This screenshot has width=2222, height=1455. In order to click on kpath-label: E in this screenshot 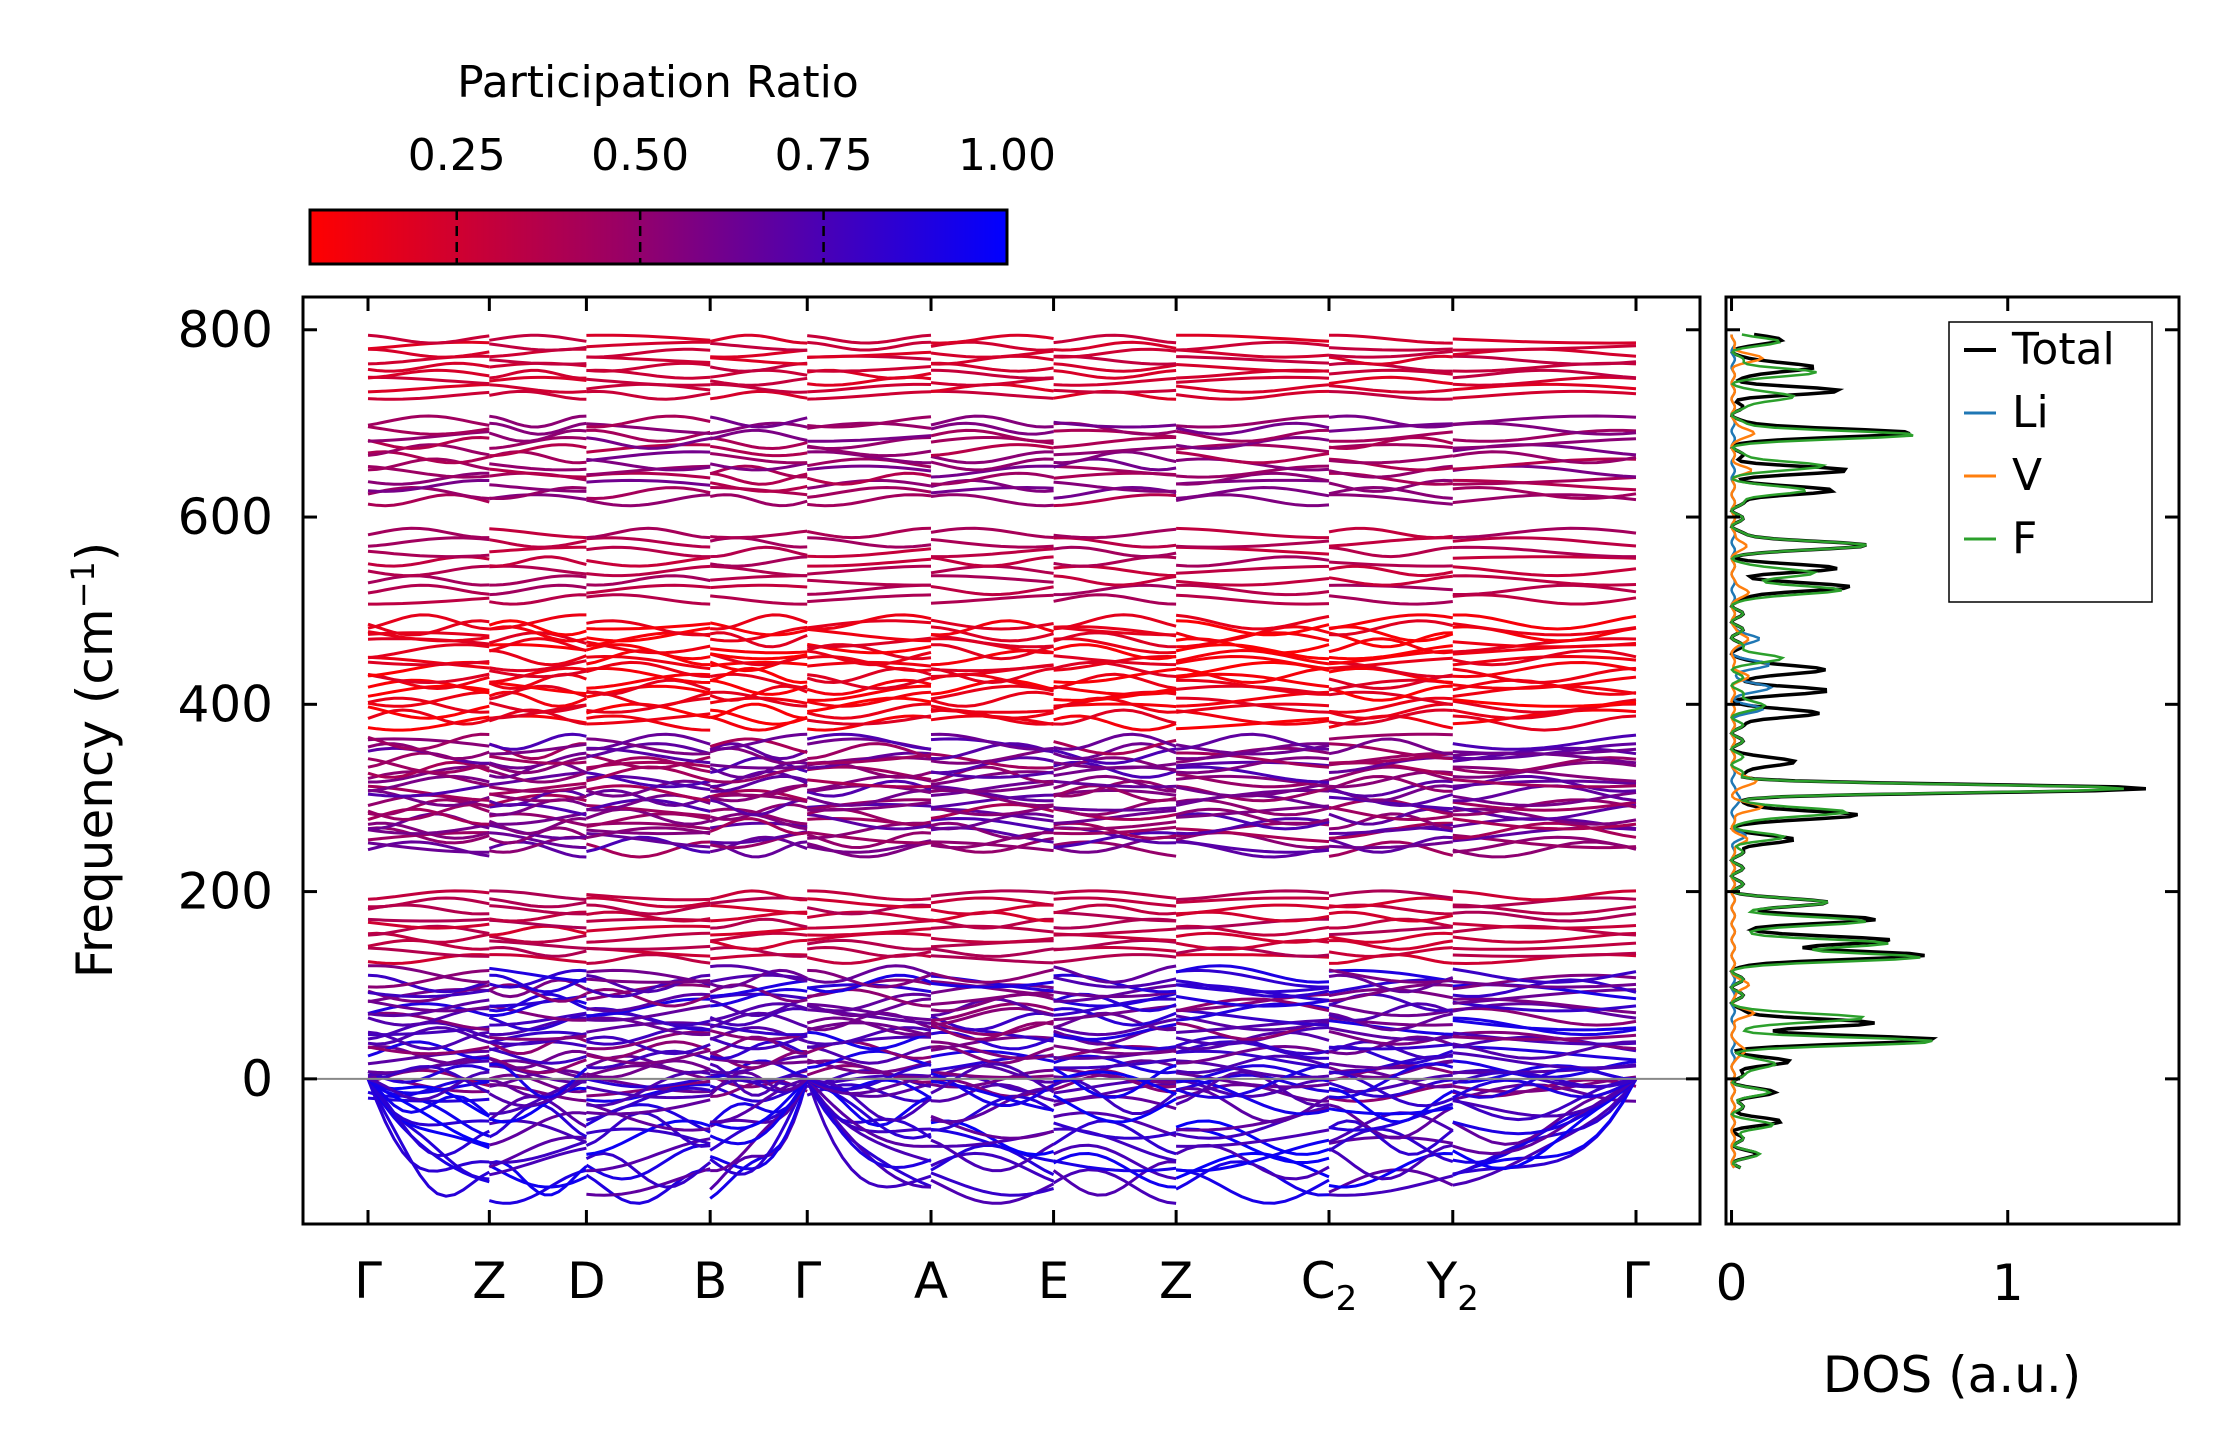, I will do `click(1054, 1281)`.